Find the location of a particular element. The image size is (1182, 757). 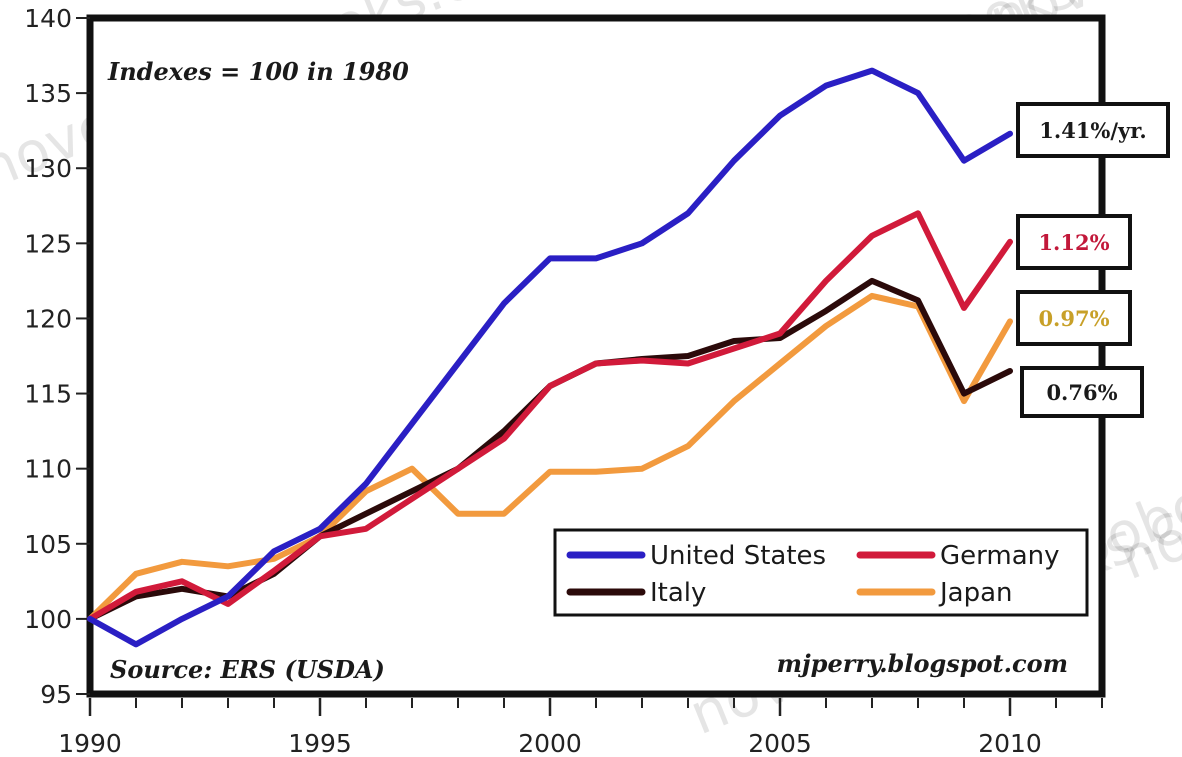

legend-label-japan: Japan is located at coordinates (975, 593).